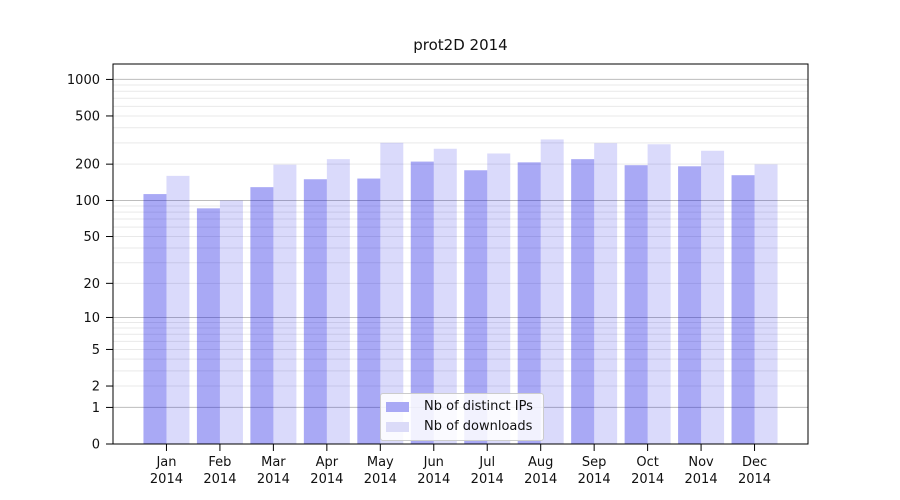 The height and width of the screenshot is (500, 900). Describe the element at coordinates (397, 426) in the screenshot. I see `legend-swatch-downloads` at that location.